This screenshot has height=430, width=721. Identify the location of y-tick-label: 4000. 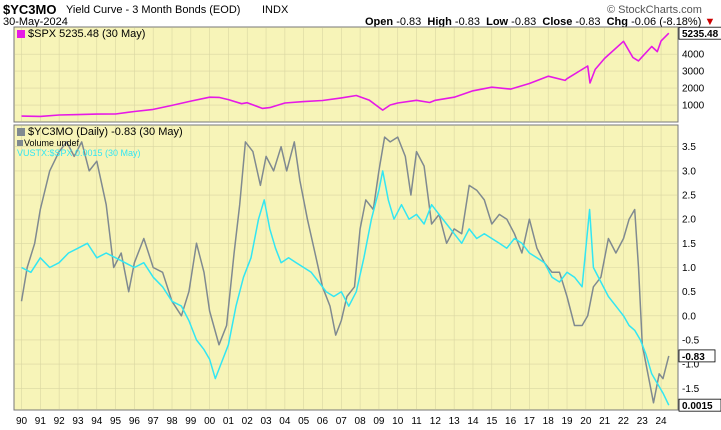
(693, 55).